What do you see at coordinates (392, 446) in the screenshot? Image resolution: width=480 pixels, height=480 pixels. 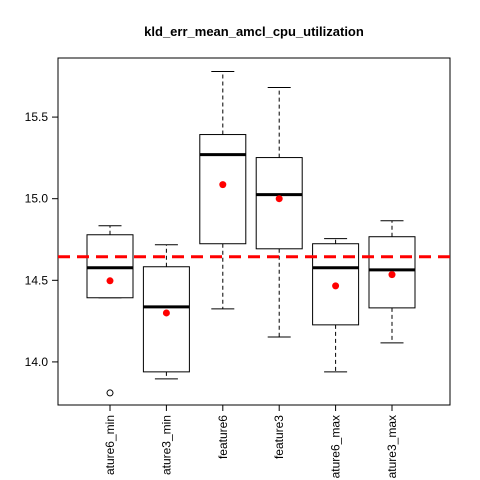 I see `x-tick-label: ature3_max` at bounding box center [392, 446].